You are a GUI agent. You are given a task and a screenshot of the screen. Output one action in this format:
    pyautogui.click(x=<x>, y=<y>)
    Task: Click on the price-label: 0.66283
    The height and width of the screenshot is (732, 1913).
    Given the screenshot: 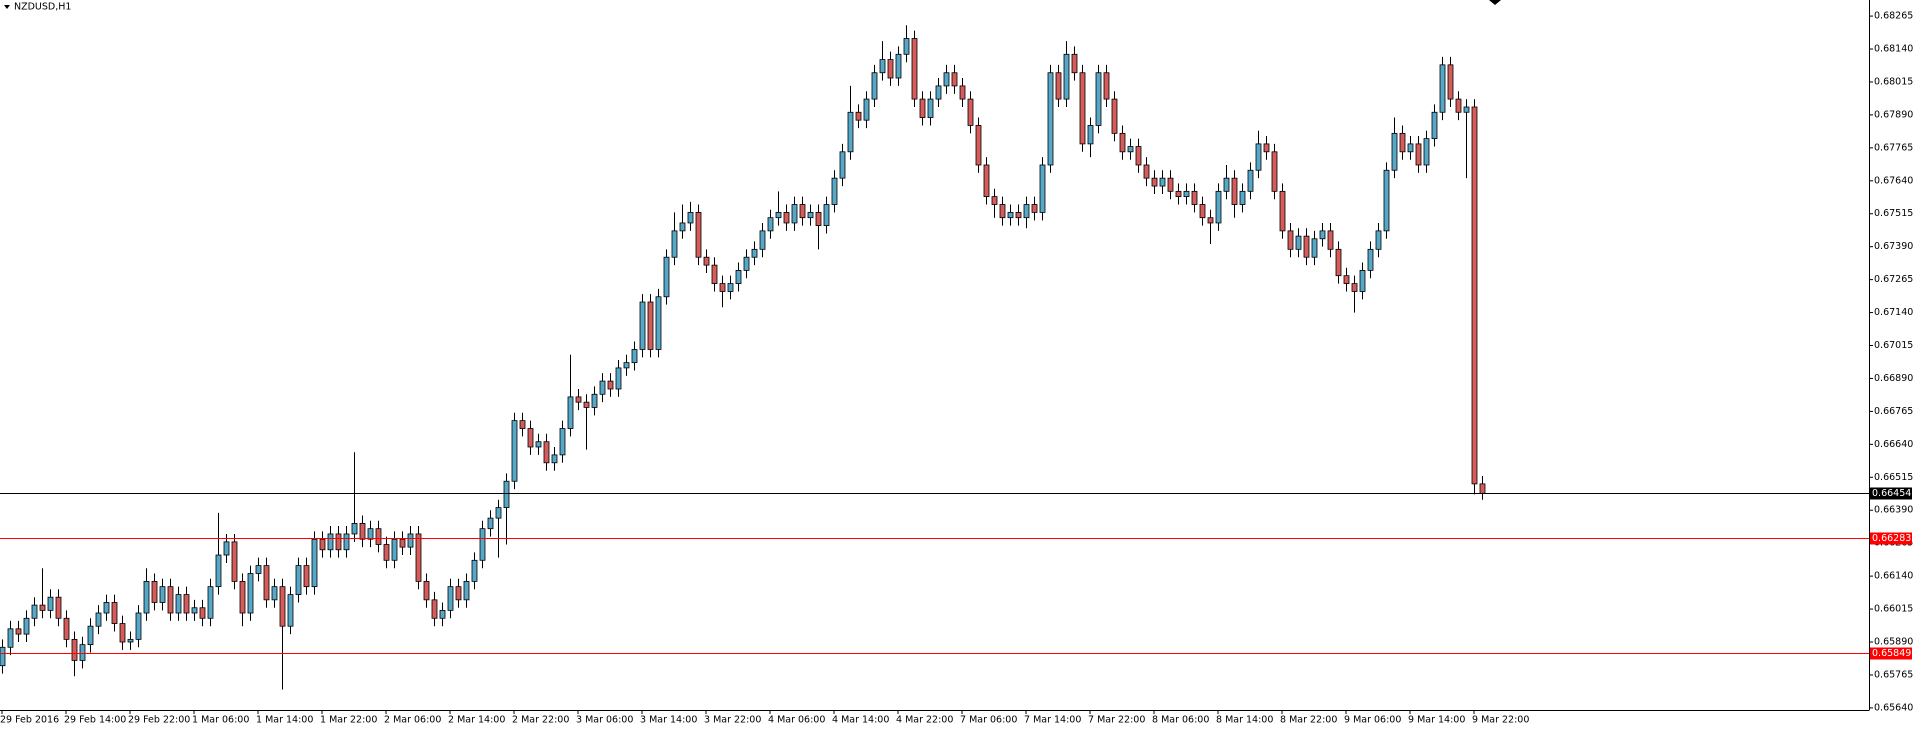 What is the action you would take?
    pyautogui.click(x=1891, y=538)
    